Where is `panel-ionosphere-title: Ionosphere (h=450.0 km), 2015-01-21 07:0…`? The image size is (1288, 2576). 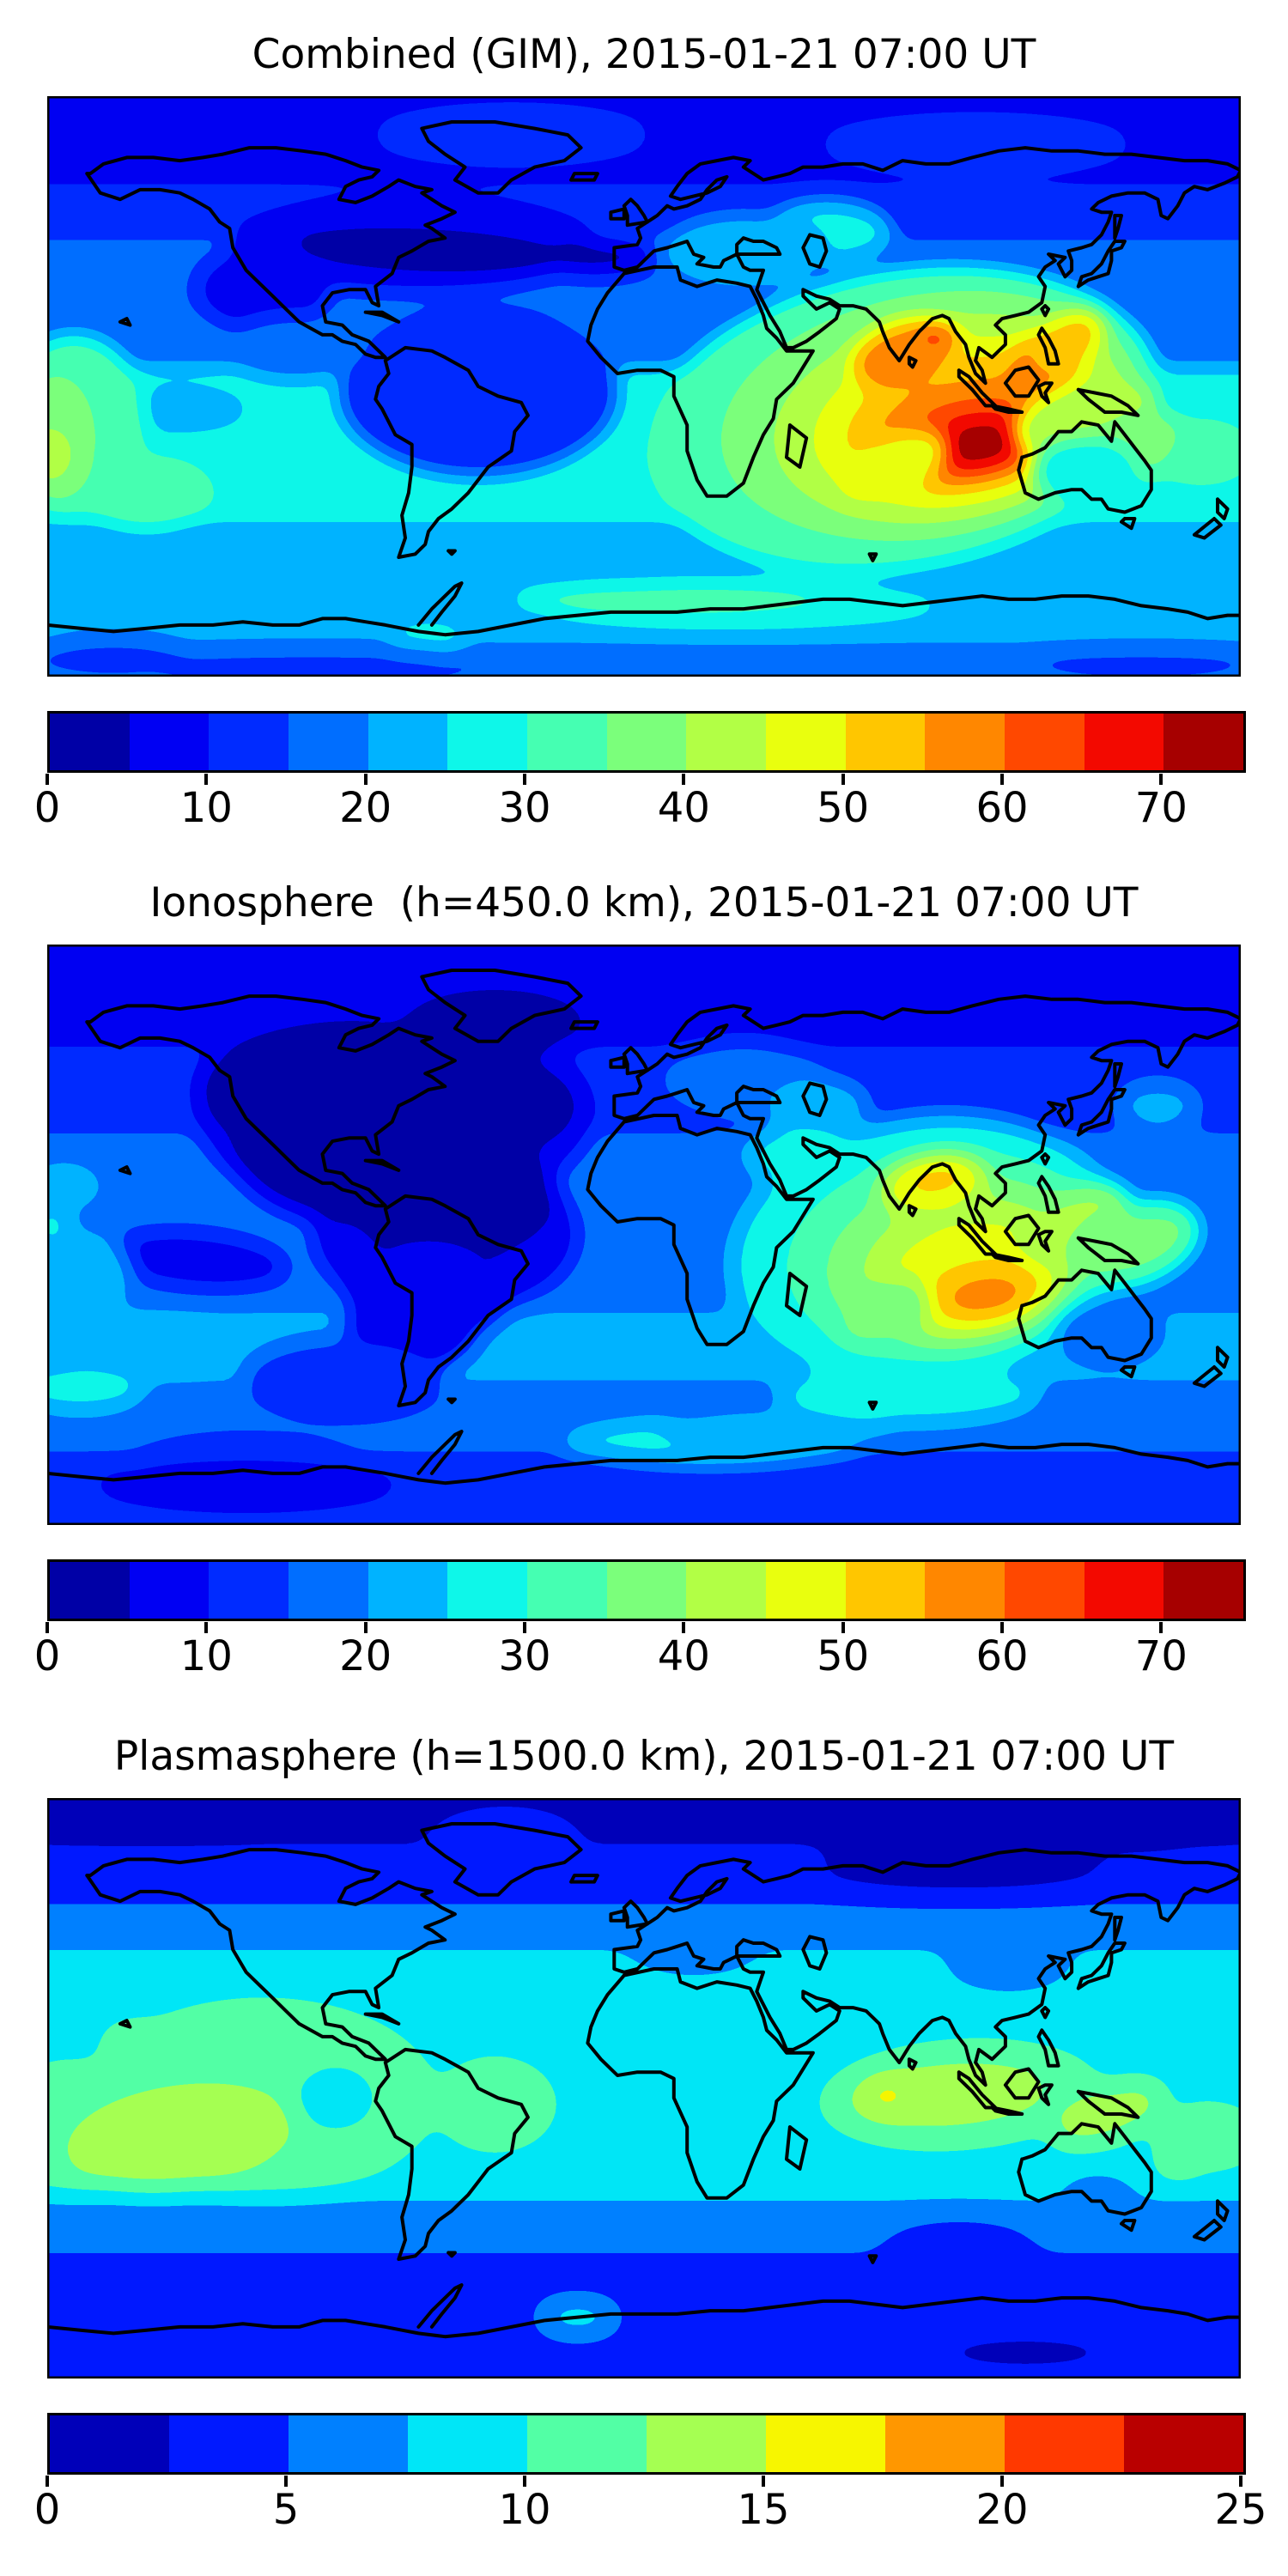 panel-ionosphere-title: Ionosphere (h=450.0 km), 2015-01-21 07:0… is located at coordinates (644, 903).